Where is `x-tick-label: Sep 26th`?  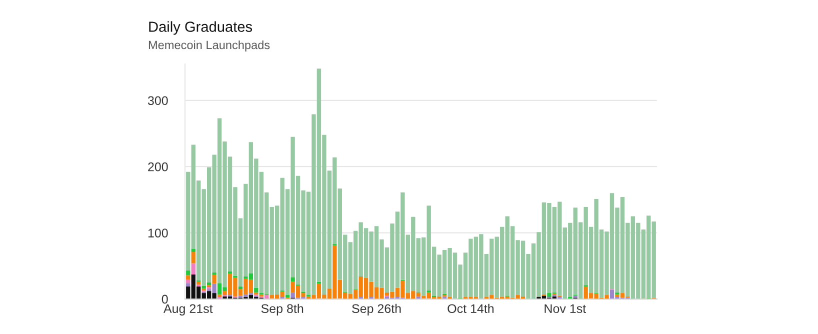
x-tick-label: Sep 26th is located at coordinates (376, 310).